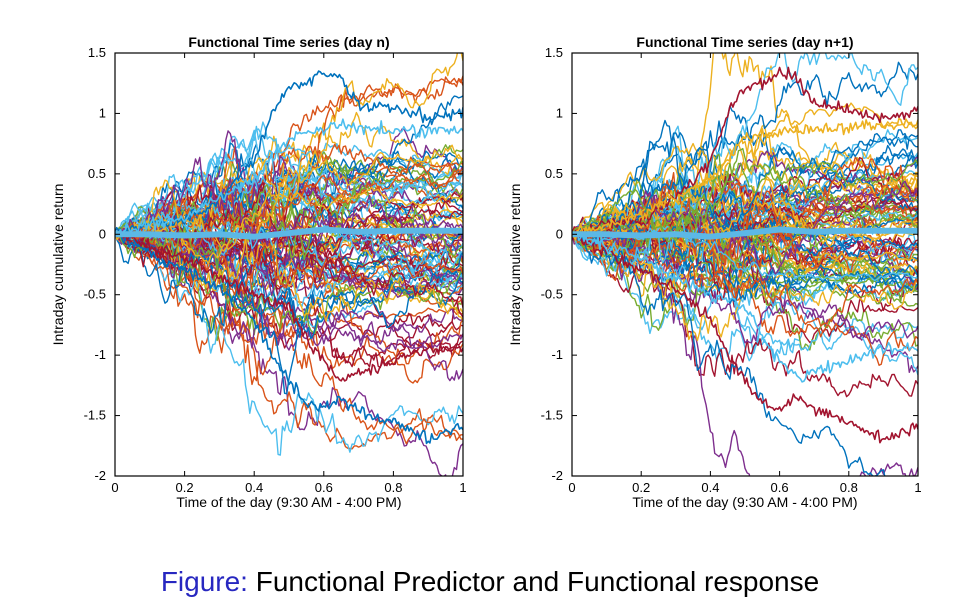 The height and width of the screenshot is (613, 980). What do you see at coordinates (204, 581) in the screenshot?
I see `caption-label: Figure:` at bounding box center [204, 581].